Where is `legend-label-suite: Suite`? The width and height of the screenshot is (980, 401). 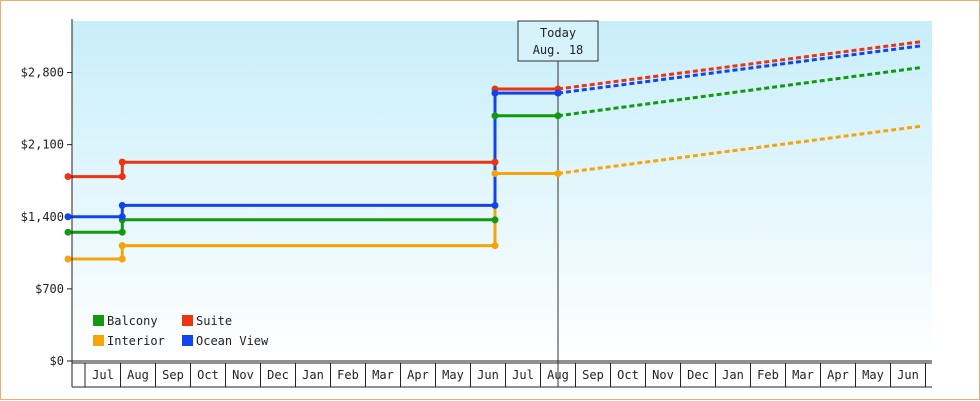
legend-label-suite: Suite is located at coordinates (214, 321).